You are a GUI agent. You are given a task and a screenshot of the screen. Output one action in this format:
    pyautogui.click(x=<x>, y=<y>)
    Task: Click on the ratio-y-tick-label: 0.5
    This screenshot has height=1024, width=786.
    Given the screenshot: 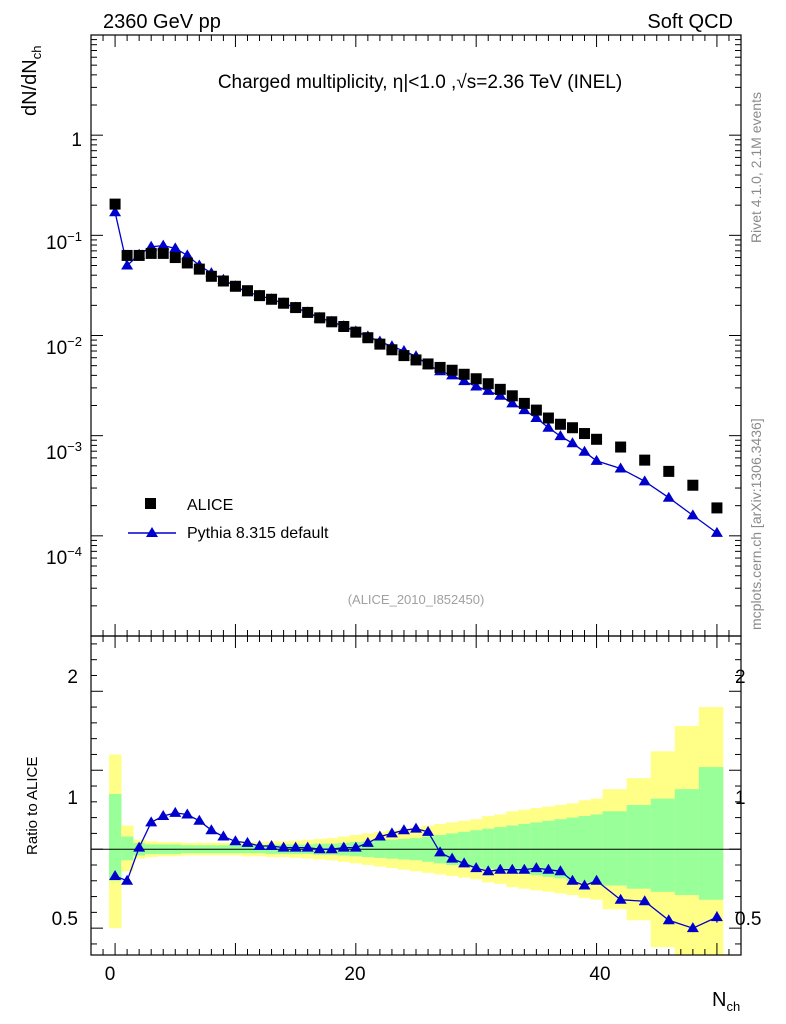 What is the action you would take?
    pyautogui.click(x=65, y=919)
    